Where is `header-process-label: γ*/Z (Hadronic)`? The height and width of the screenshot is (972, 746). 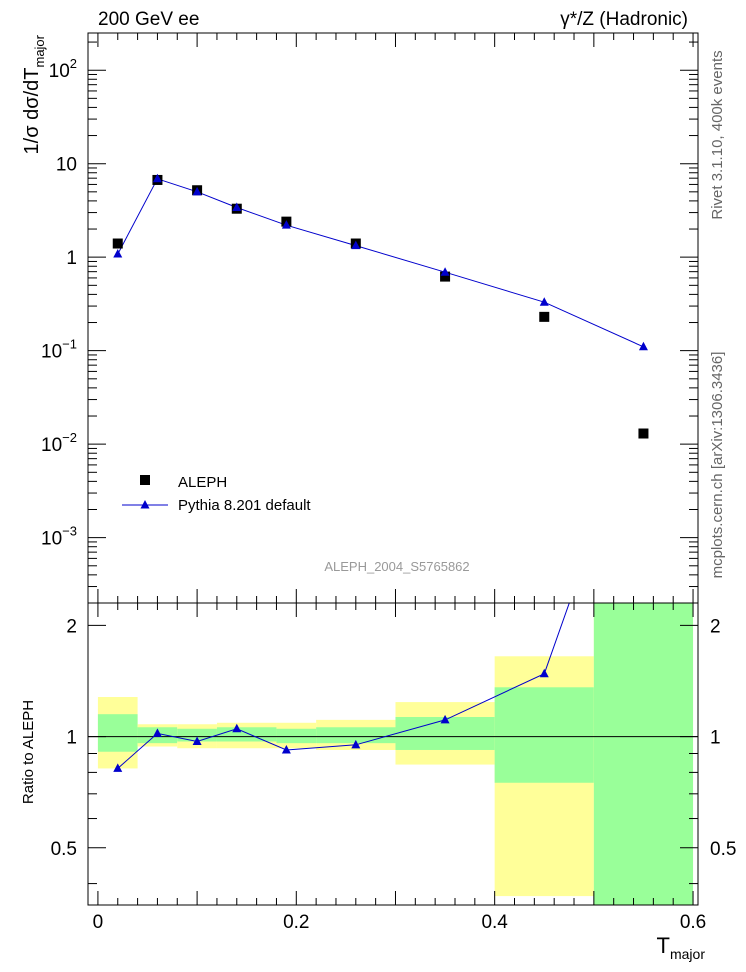 header-process-label: γ*/Z (Hadronic) is located at coordinates (624, 19).